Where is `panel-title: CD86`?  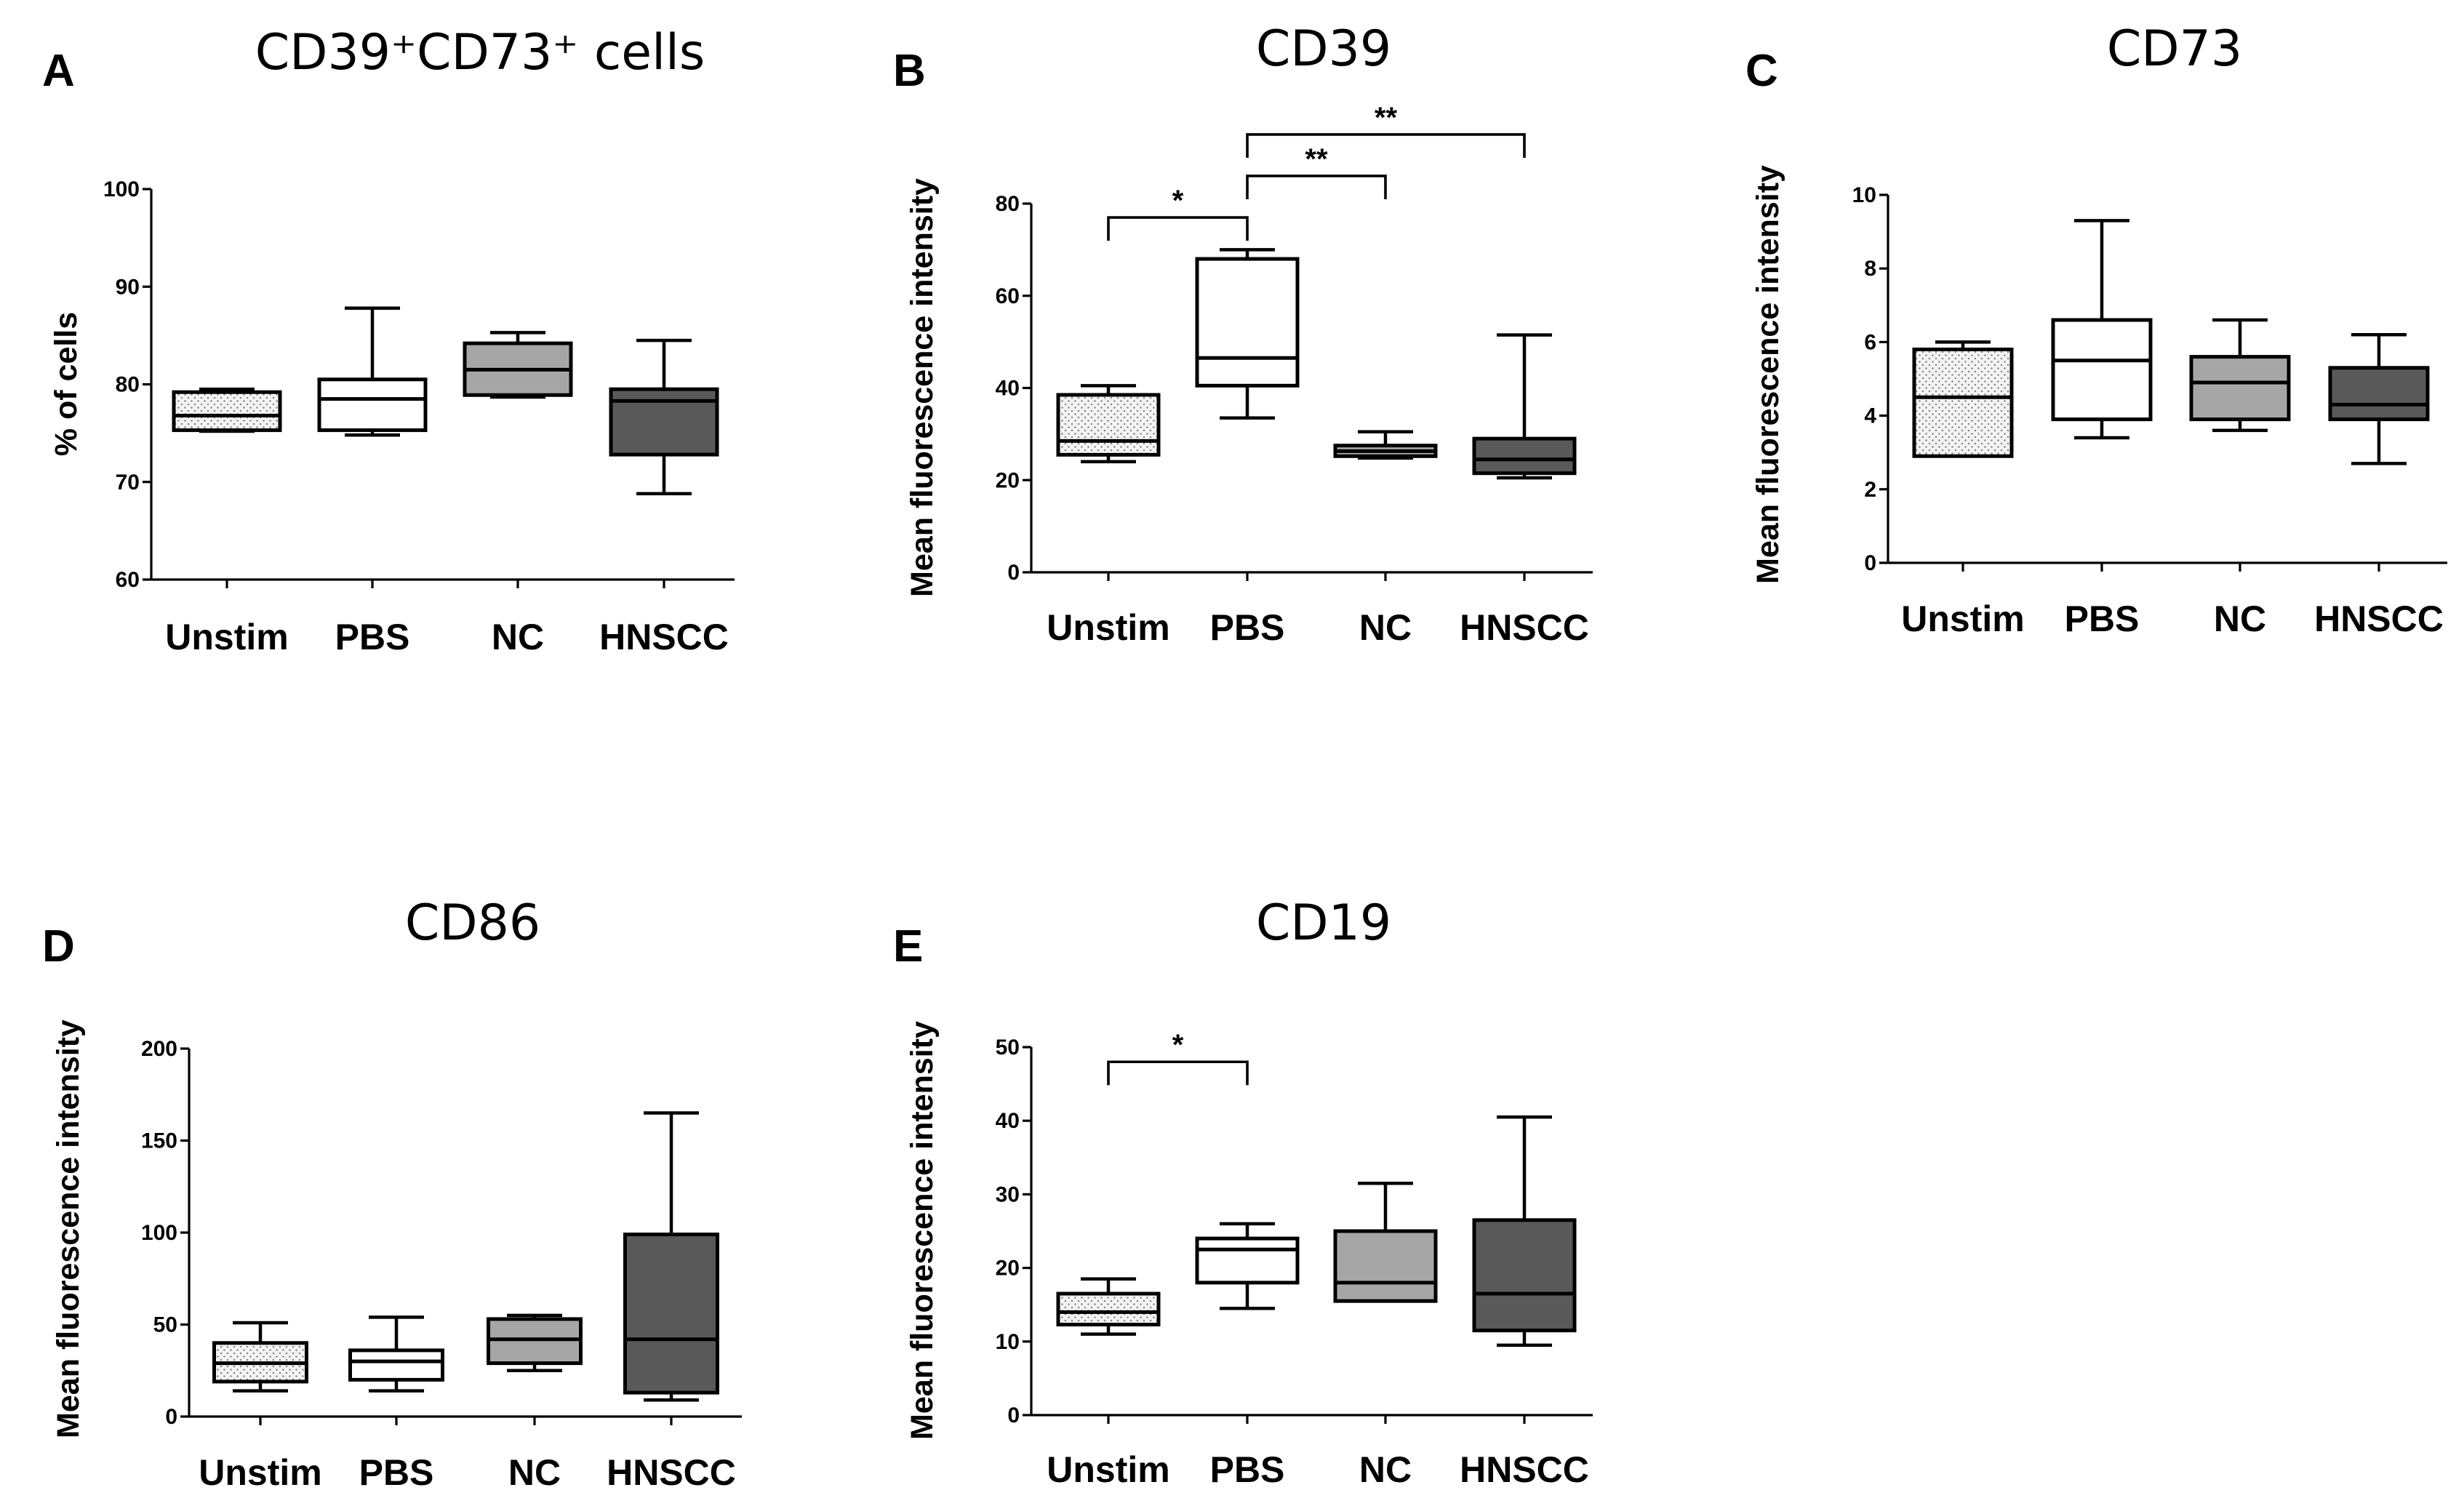
panel-title: CD86 is located at coordinates (472, 923).